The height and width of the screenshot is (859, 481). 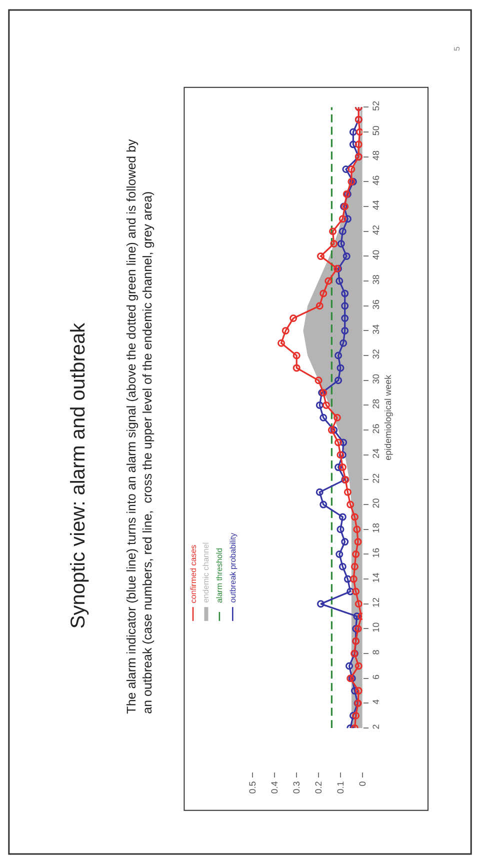 What do you see at coordinates (376, 528) in the screenshot?
I see `y-tick-label: 18` at bounding box center [376, 528].